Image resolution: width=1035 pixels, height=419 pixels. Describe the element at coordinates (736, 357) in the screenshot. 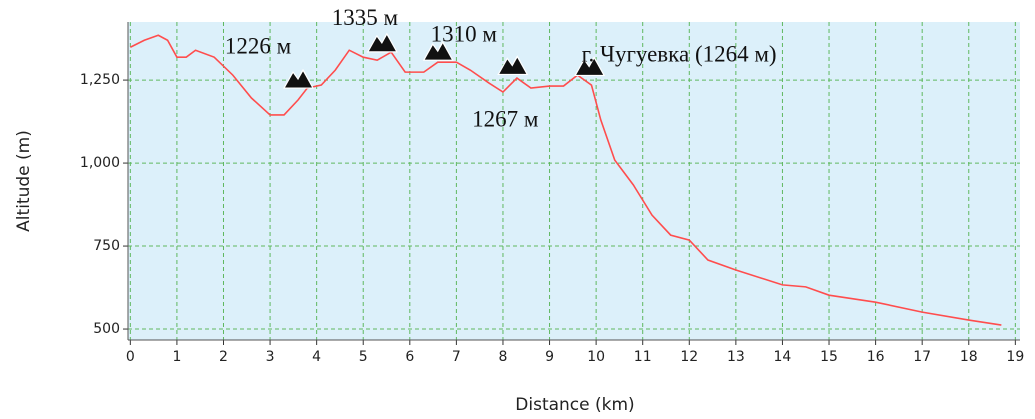

I see `x-tick-label: 13` at that location.